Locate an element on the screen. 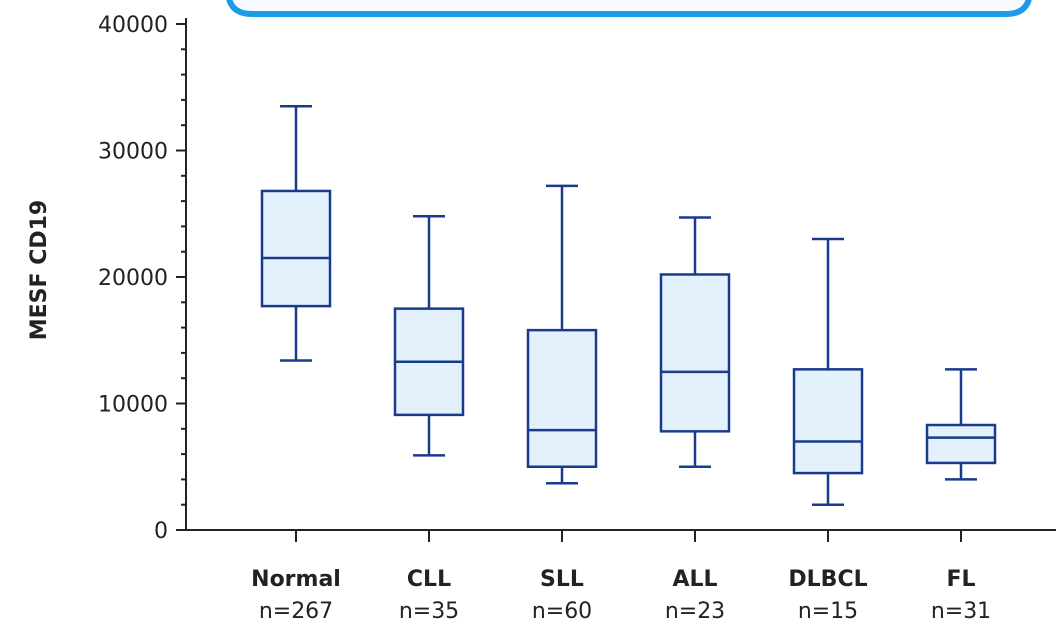  box-normal is located at coordinates (296, 233).